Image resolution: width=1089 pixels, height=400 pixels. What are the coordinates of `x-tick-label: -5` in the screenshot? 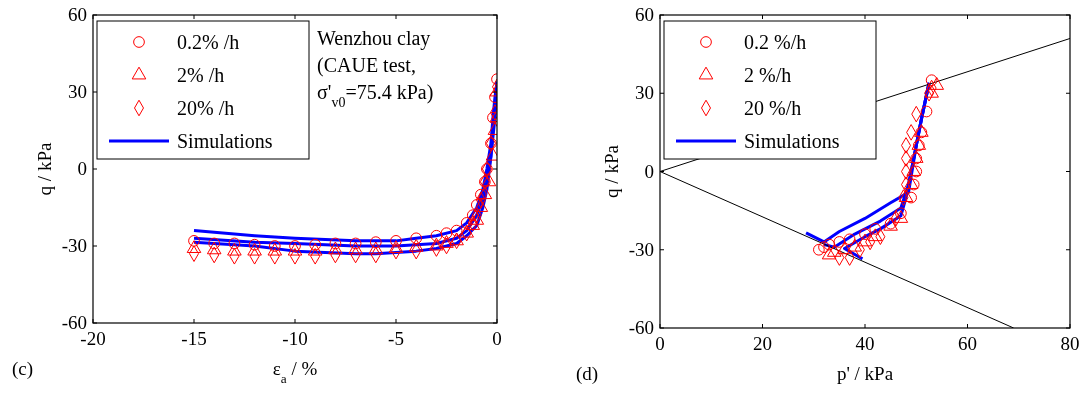 It's located at (396, 338).